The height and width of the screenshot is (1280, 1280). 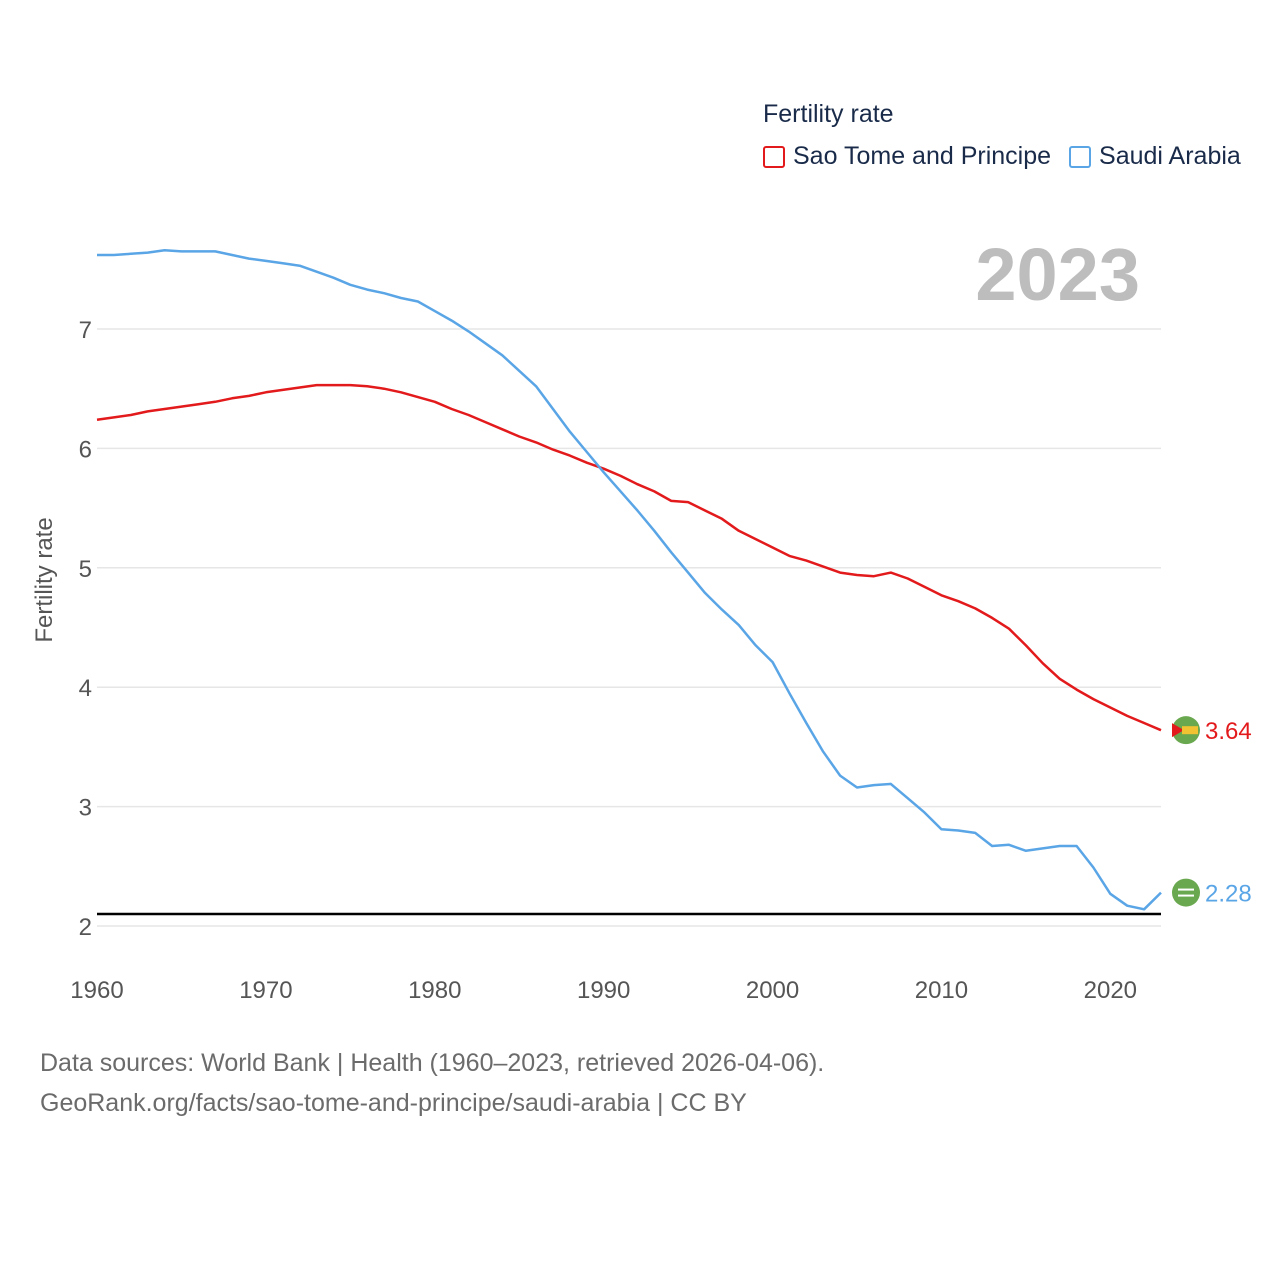 What do you see at coordinates (1228, 731) in the screenshot?
I see `end-label-sao-tome-and-principe: 3.64` at bounding box center [1228, 731].